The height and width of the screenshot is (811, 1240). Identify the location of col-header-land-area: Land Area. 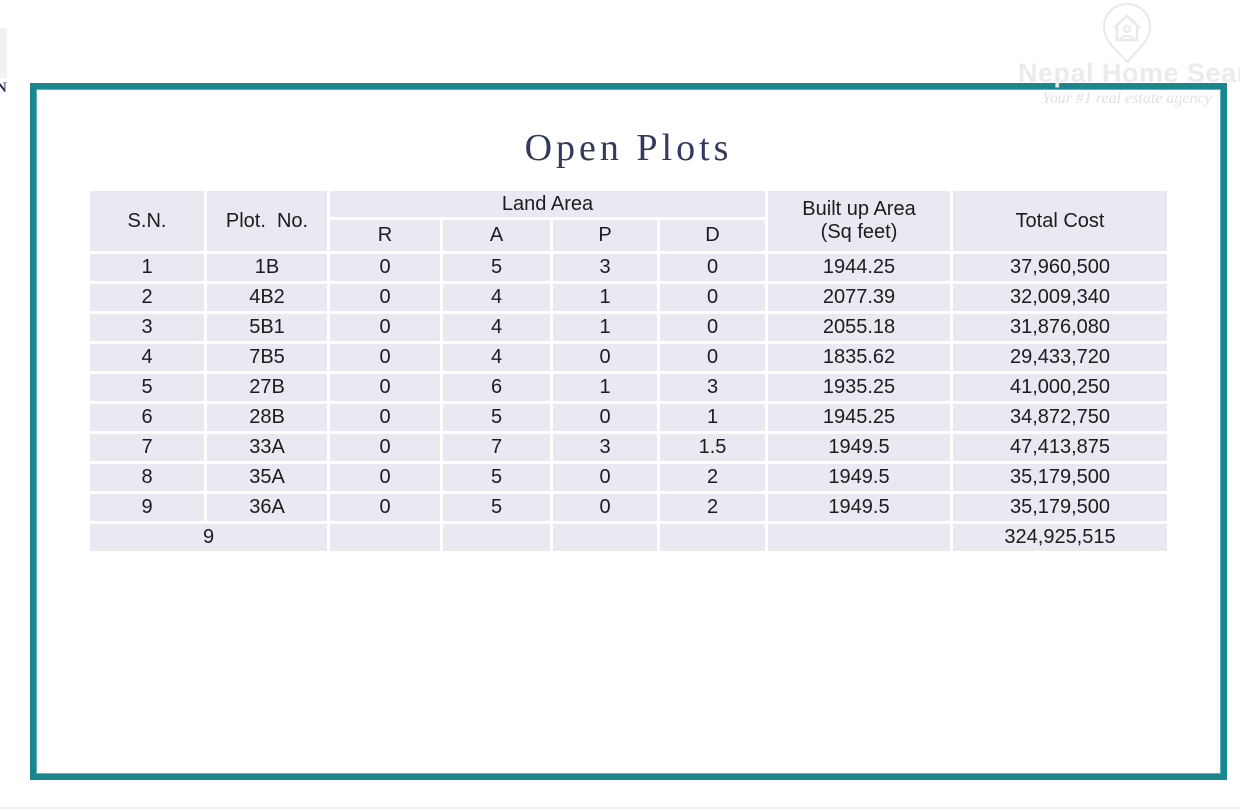
(547, 204).